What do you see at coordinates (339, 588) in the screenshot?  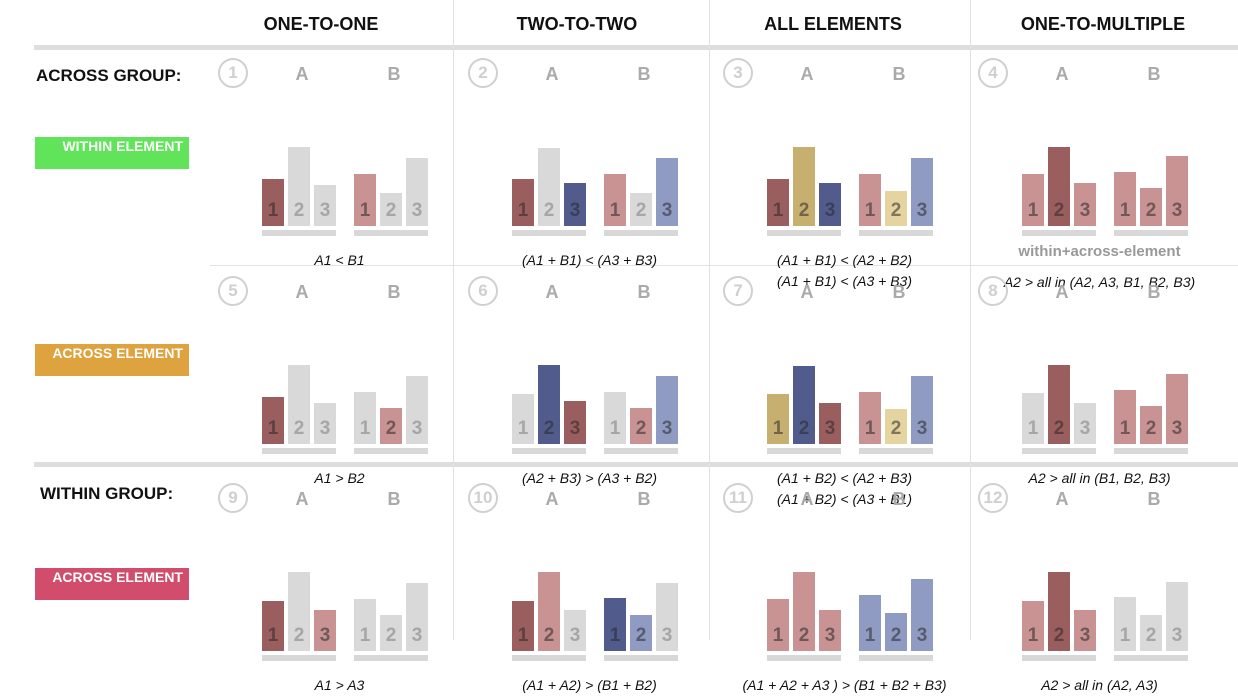 I see `cell-9: 9 A 1 2 3 B 1 2 3 A1 > A3` at bounding box center [339, 588].